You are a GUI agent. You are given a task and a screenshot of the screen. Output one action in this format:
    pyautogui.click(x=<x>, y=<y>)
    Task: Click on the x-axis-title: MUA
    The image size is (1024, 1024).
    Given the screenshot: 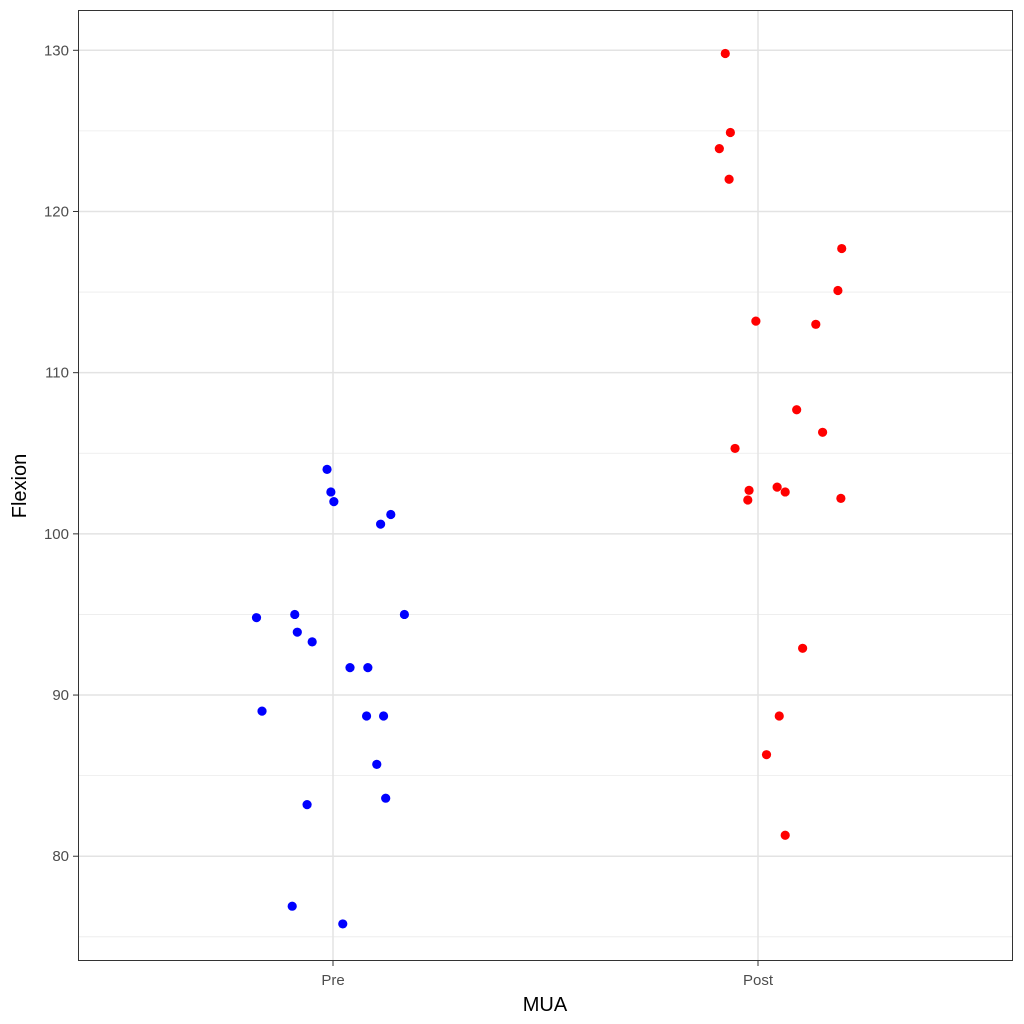 What is the action you would take?
    pyautogui.click(x=545, y=1005)
    